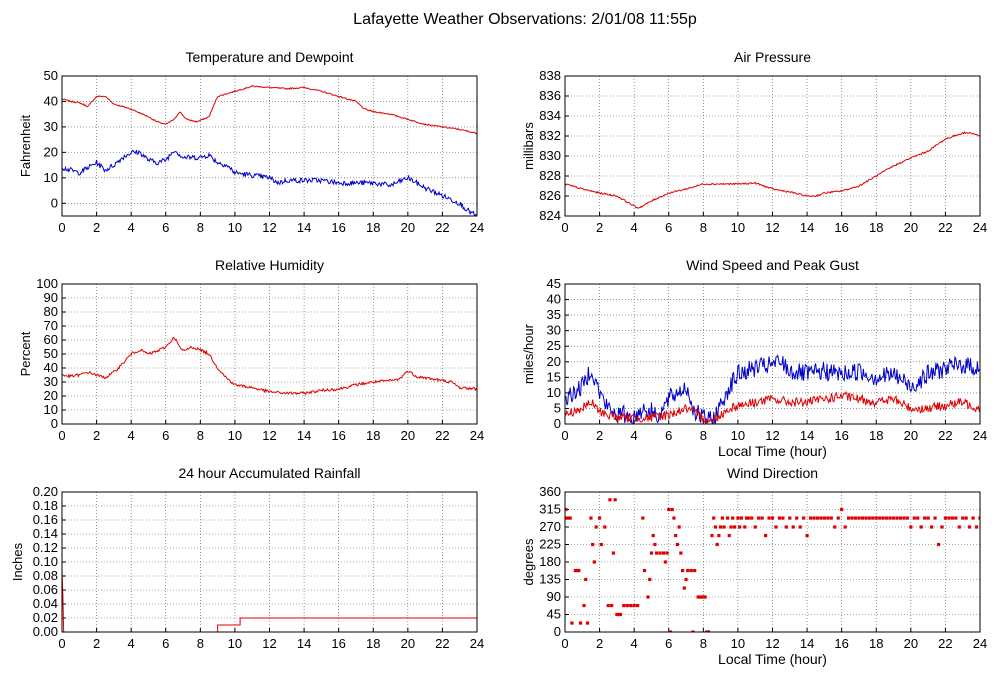 The width and height of the screenshot is (1000, 680). What do you see at coordinates (528, 561) in the screenshot?
I see `y-axis-label: degrees` at bounding box center [528, 561].